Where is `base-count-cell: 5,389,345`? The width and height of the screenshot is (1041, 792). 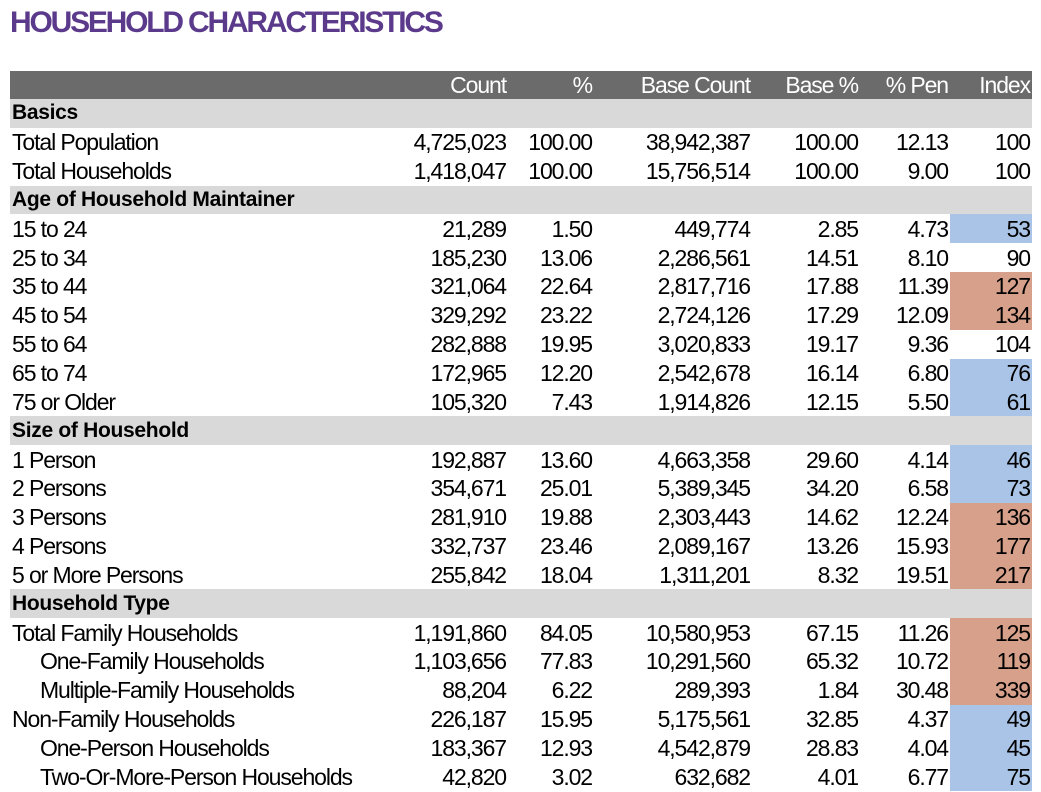
base-count-cell: 5,389,345 is located at coordinates (704, 488).